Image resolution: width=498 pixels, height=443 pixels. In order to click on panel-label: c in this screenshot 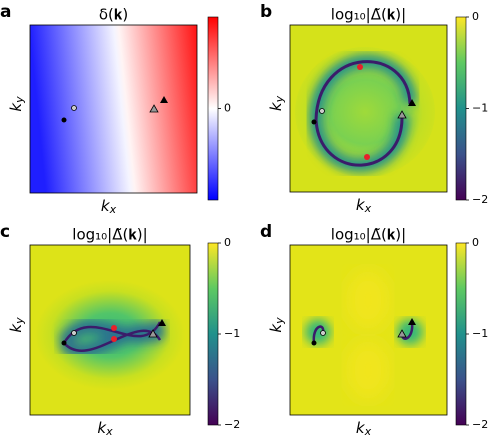, I will do `click(5, 232)`.